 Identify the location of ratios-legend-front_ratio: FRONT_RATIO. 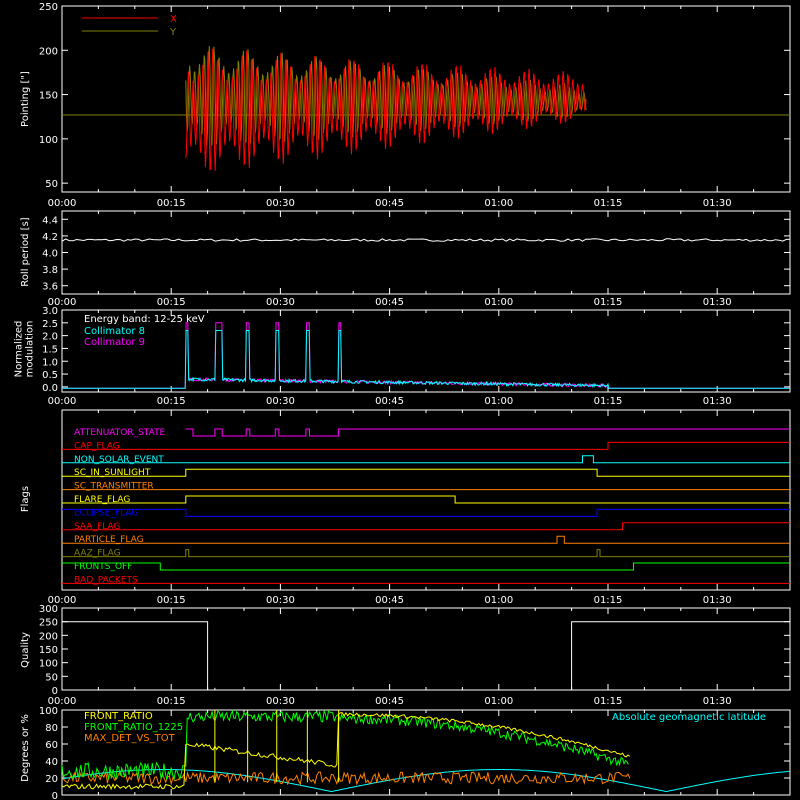
(118, 716).